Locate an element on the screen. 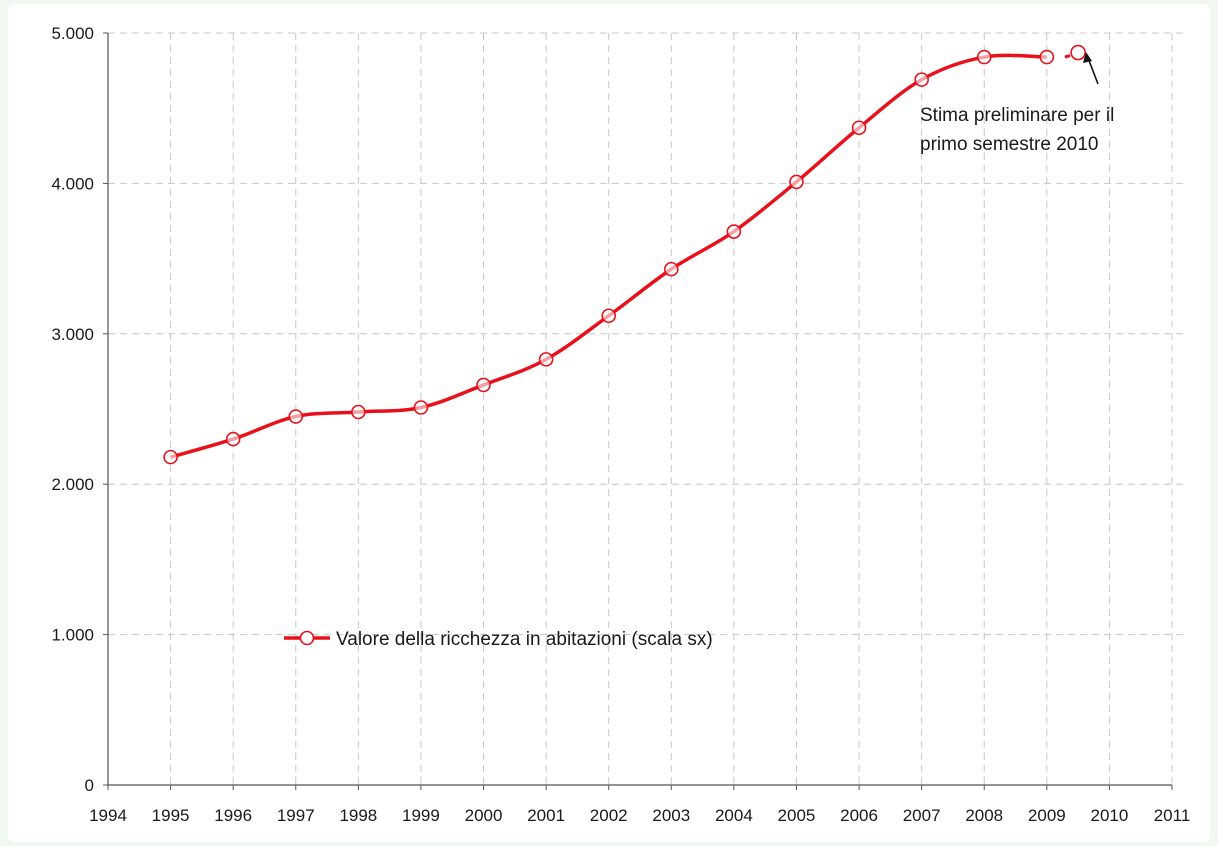 The height and width of the screenshot is (846, 1218). x-tick-label: 2009 is located at coordinates (1047, 815).